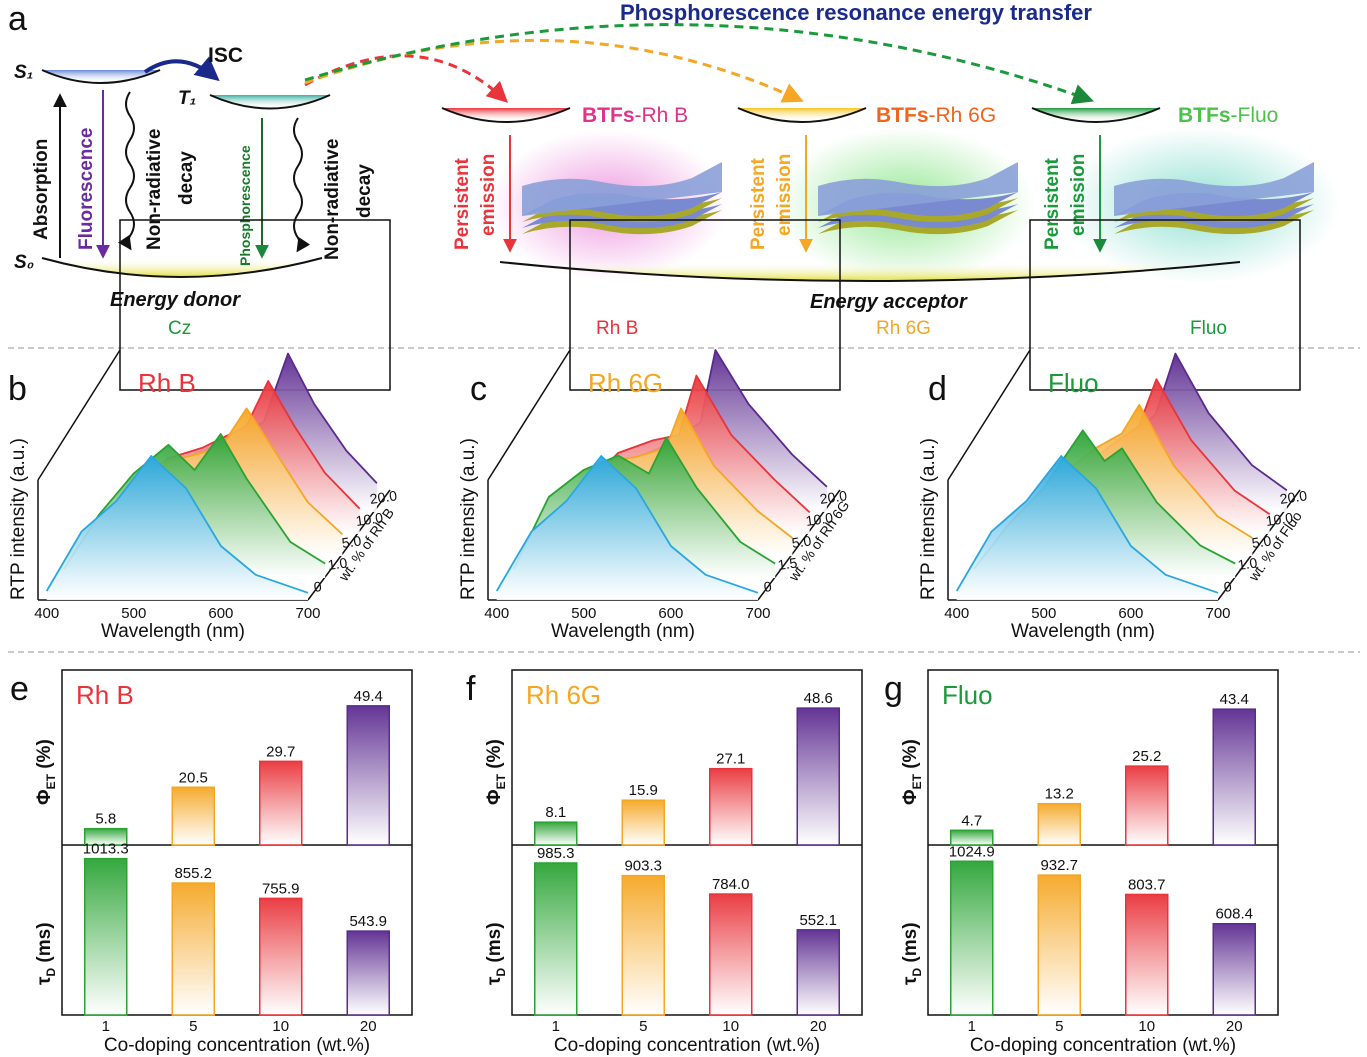 This screenshot has height=1057, width=1367. I want to click on bar-bottom-ytitle-sub-f: D, so click(501, 972).